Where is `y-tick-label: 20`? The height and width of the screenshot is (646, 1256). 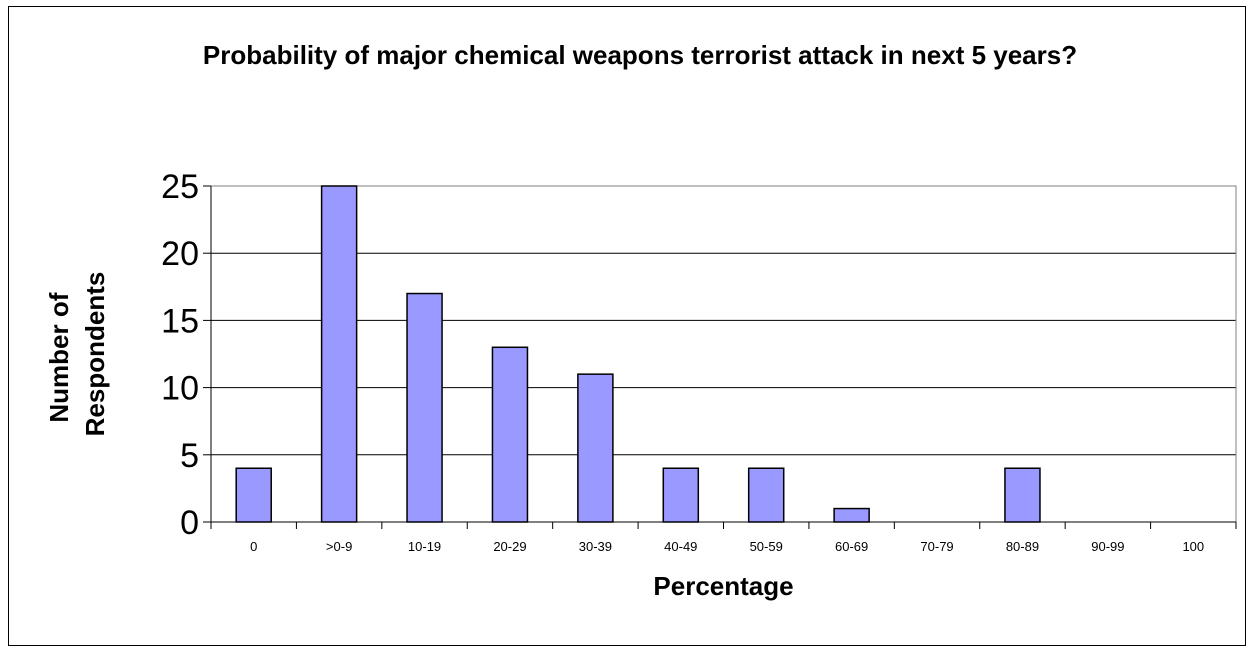
y-tick-label: 20 is located at coordinates (180, 254).